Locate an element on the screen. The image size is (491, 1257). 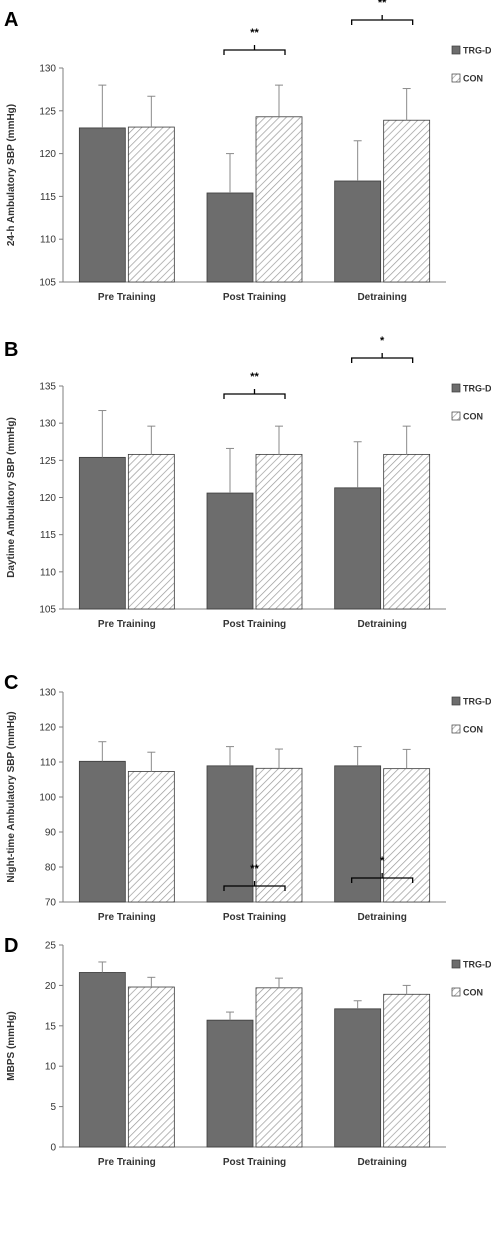
y-axis-label: Daytime Ambulatory SBP (mmHg) is located at coordinates (11, 497).